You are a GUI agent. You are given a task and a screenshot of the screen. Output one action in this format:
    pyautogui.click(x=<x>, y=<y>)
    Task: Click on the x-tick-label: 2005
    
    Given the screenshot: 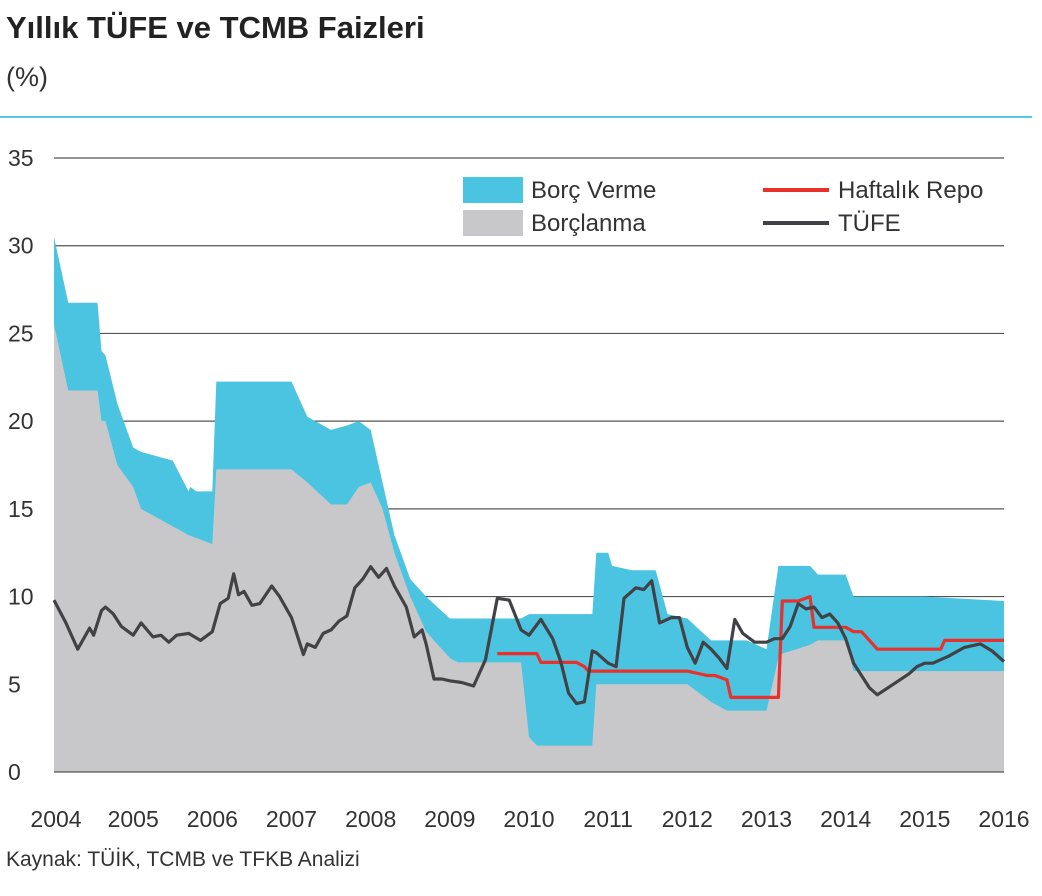 What is the action you would take?
    pyautogui.click(x=133, y=819)
    